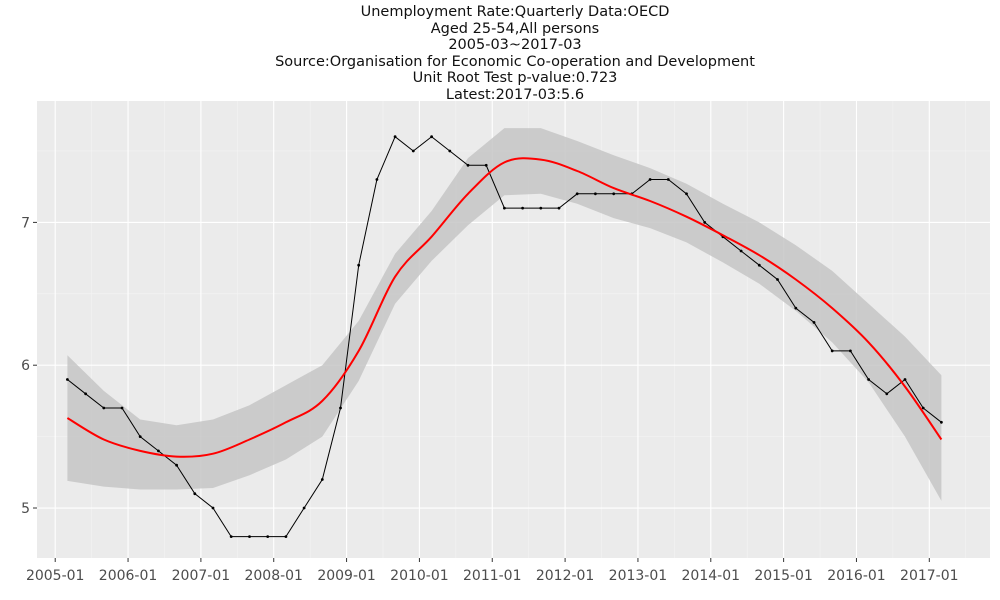 This screenshot has width=1000, height=600. Describe the element at coordinates (273, 576) in the screenshot. I see `x-tick-label: 2008-01` at that location.